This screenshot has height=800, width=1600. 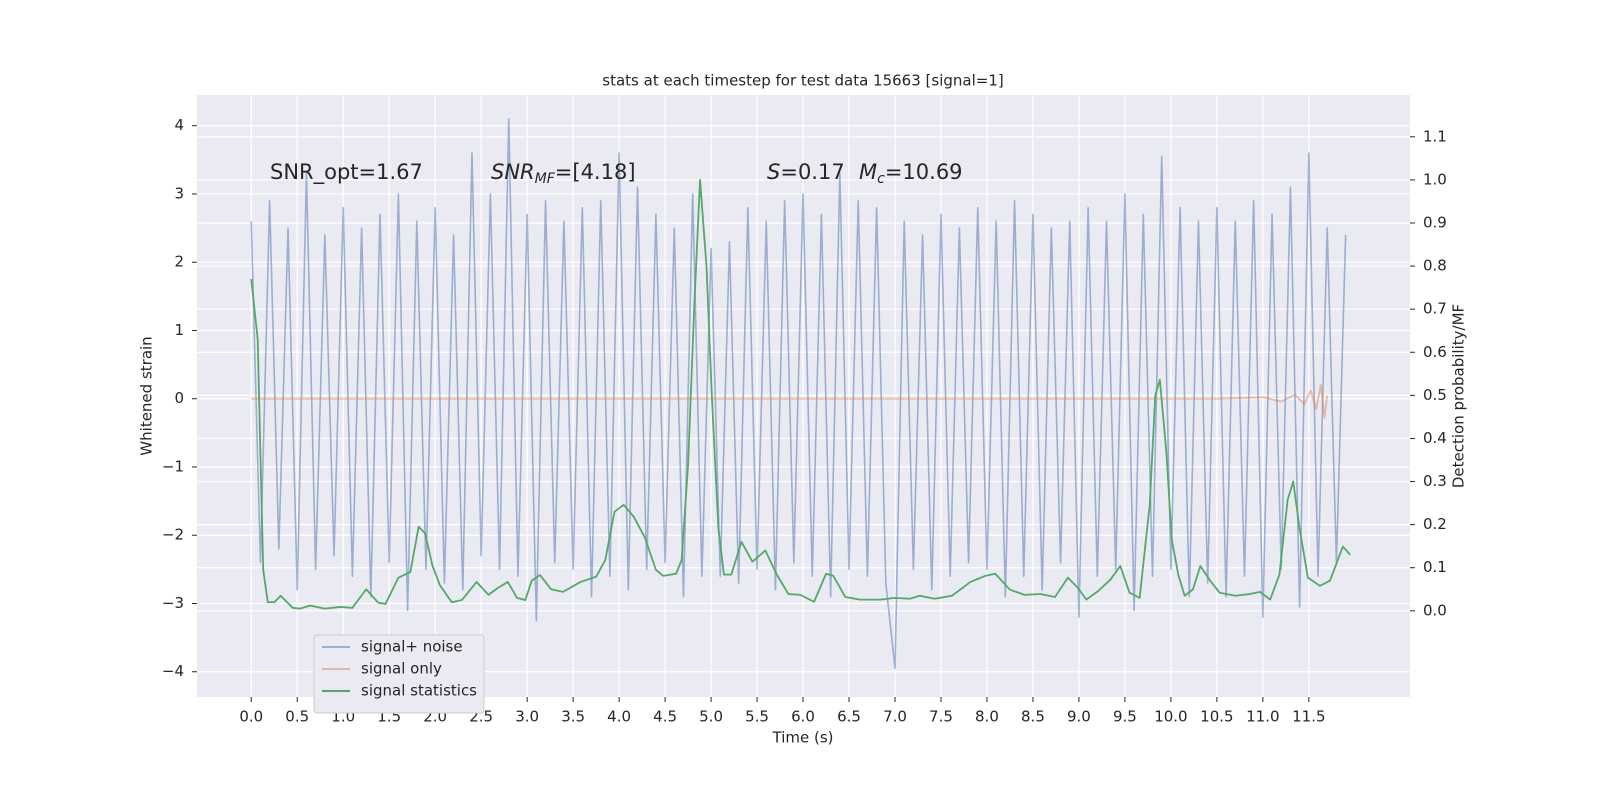 What do you see at coordinates (895, 717) in the screenshot?
I see `x-tick-label: 7.0` at bounding box center [895, 717].